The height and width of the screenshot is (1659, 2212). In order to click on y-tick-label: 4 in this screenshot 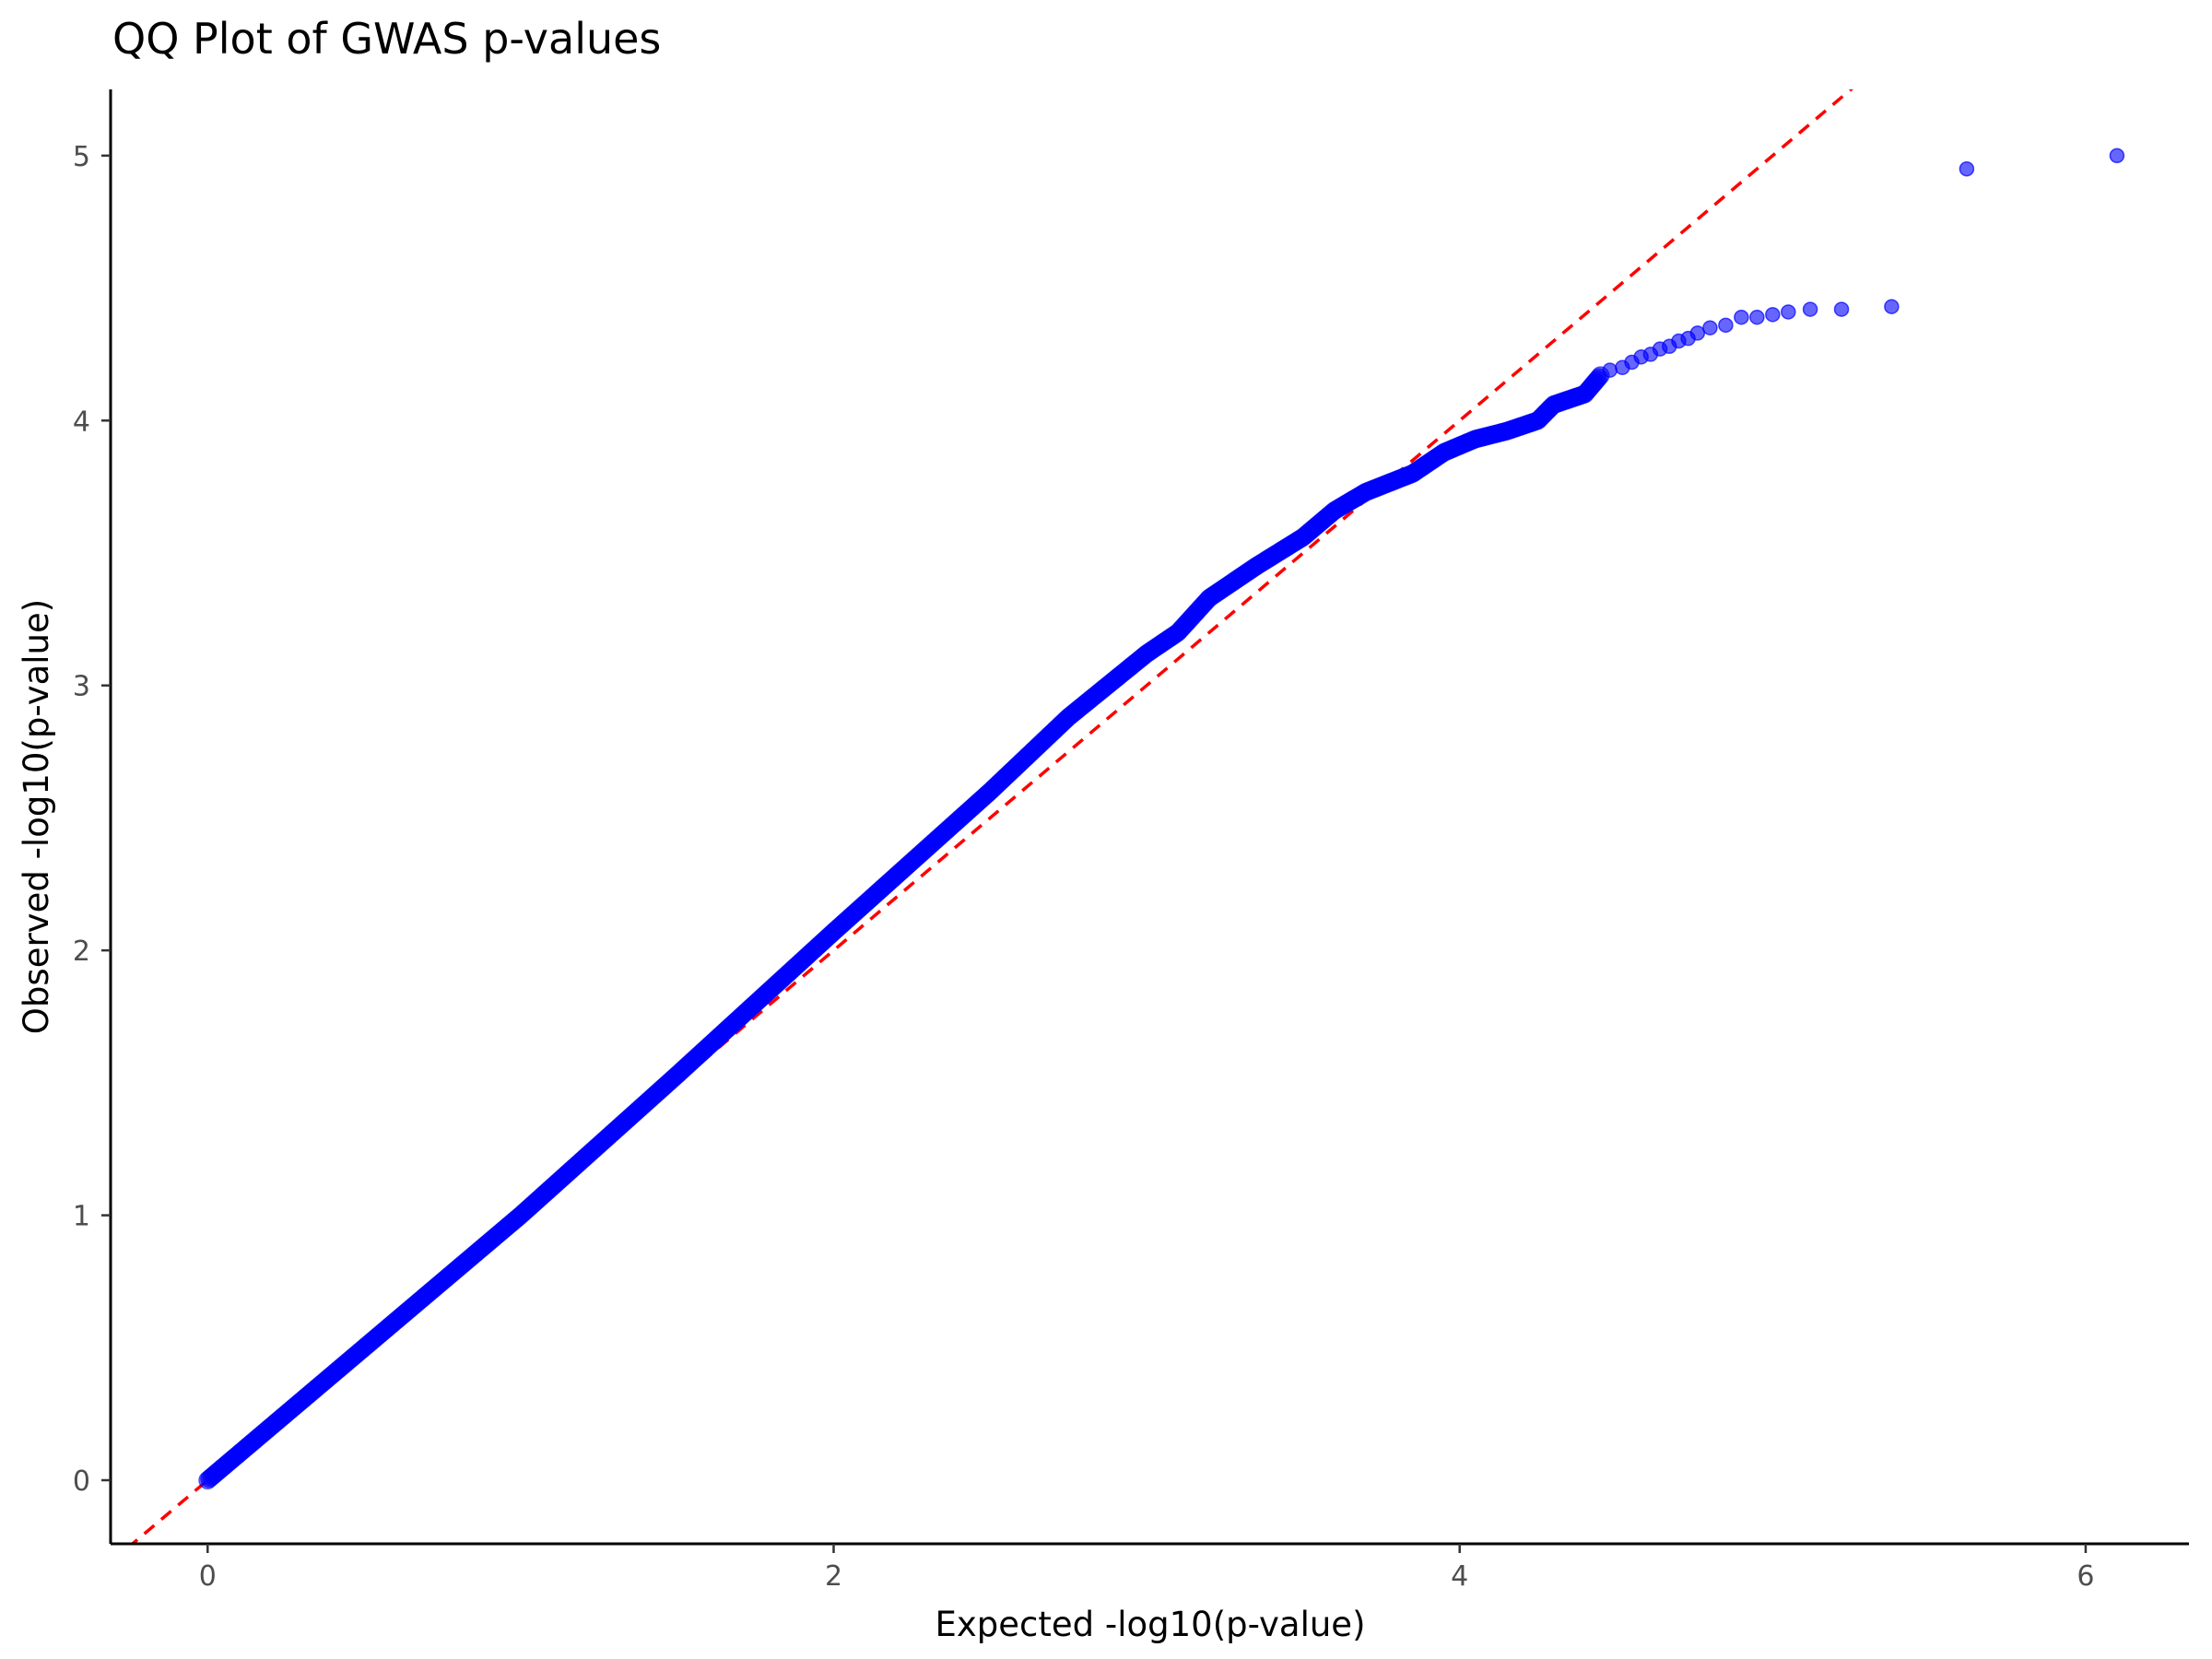, I will do `click(81, 422)`.